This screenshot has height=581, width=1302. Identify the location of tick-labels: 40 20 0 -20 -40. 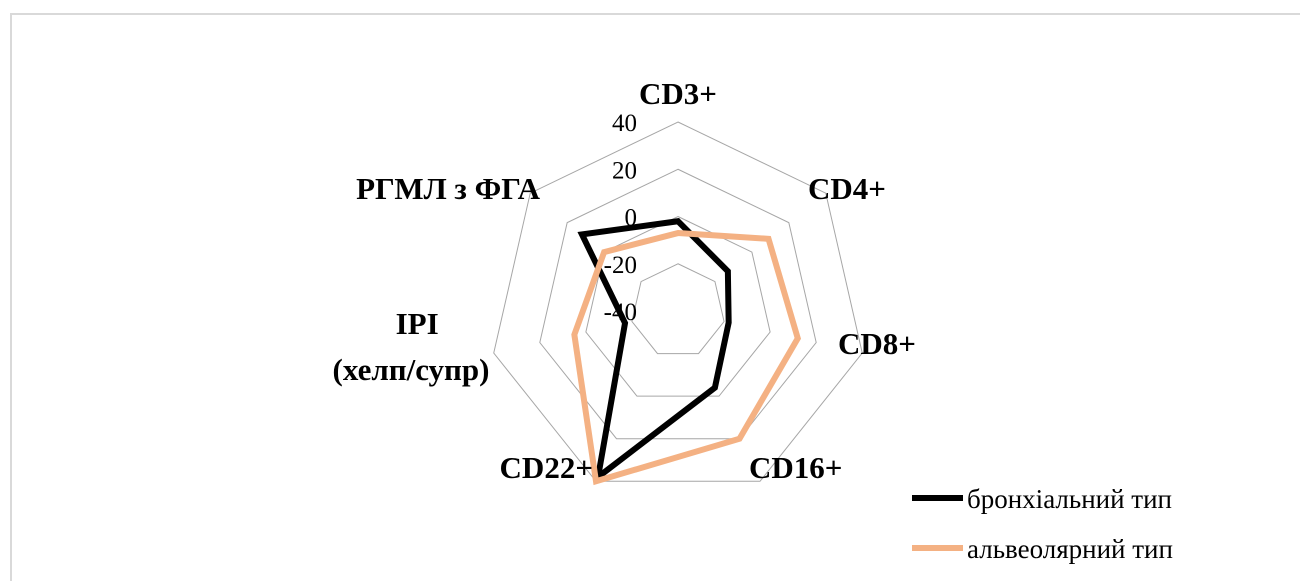
(620, 218).